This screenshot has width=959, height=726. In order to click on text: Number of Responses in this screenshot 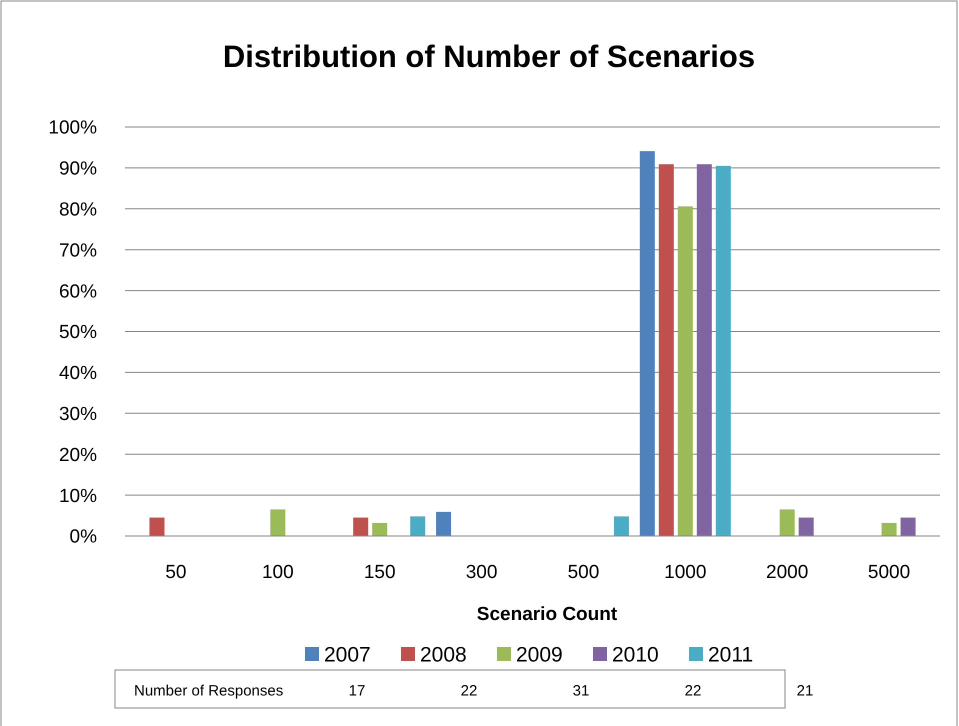, I will do `click(209, 691)`.